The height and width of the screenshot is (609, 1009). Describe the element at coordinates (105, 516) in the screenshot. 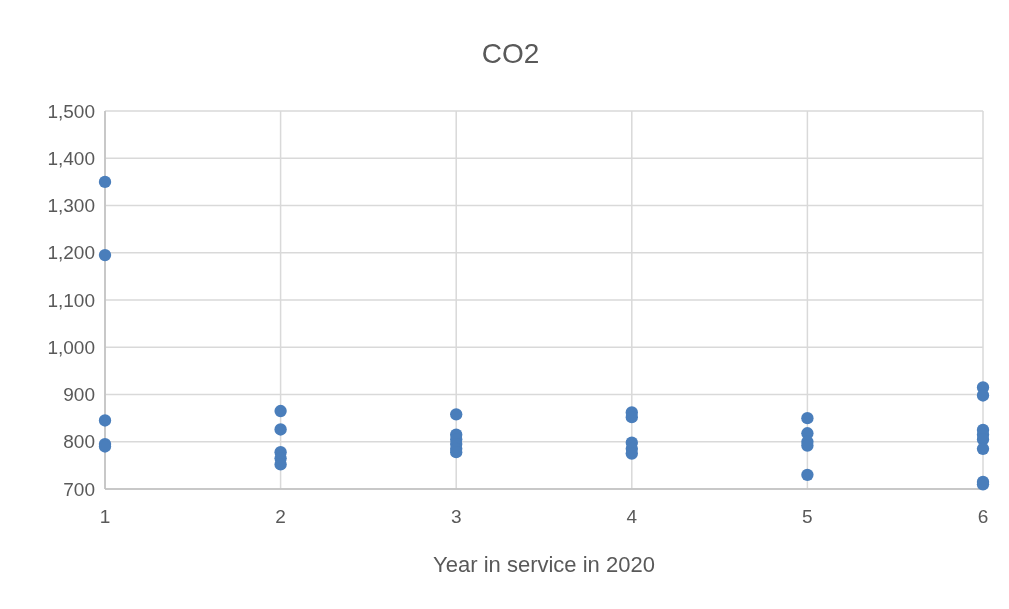

I see `x-tick-label: 1` at that location.